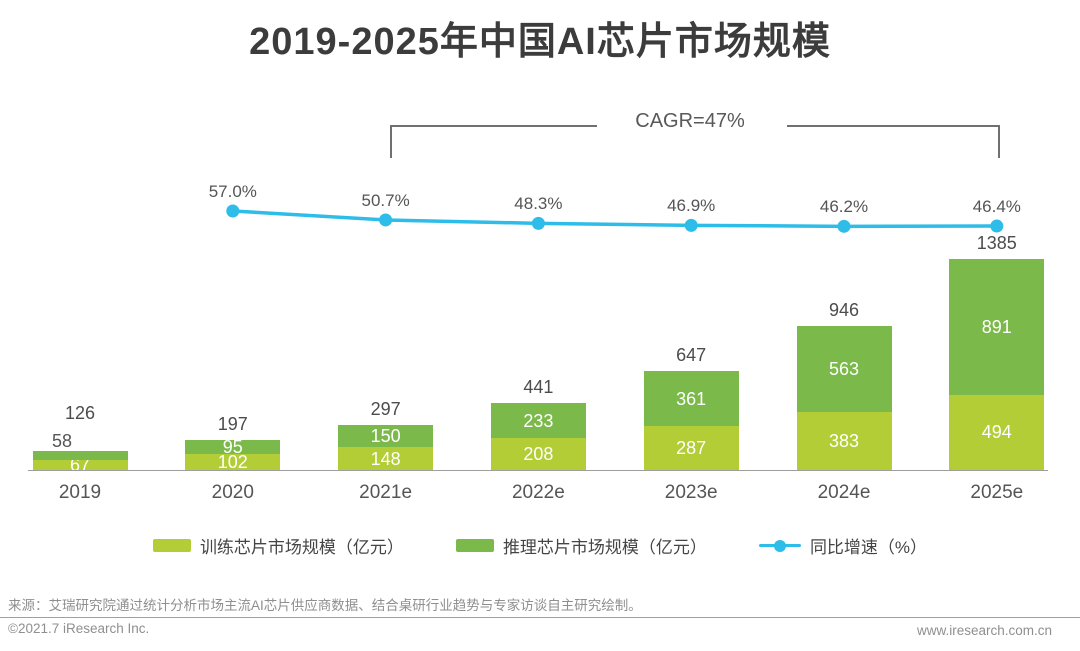 This screenshot has width=1080, height=651. I want to click on segment-value-label: 95, so click(232, 447).